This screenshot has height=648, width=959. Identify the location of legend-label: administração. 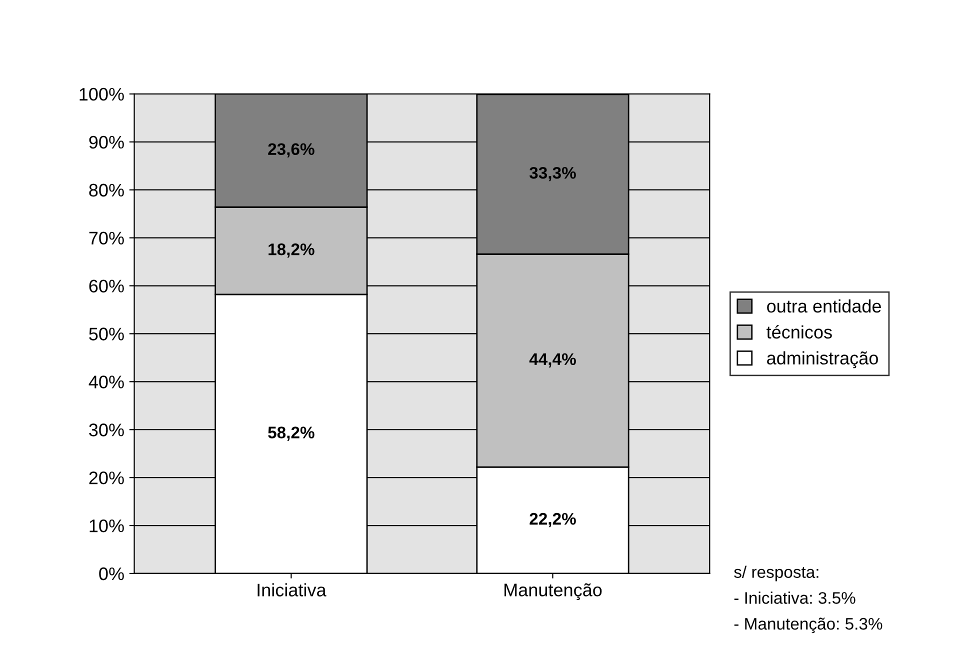
(822, 359).